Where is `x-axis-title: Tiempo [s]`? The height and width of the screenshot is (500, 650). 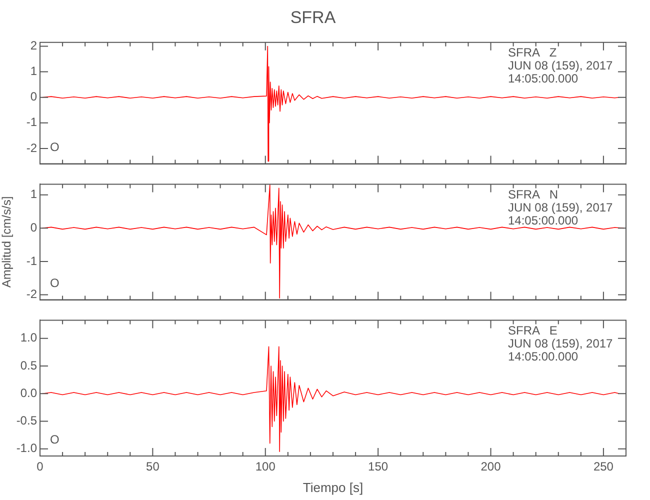 x-axis-title: Tiempo [s] is located at coordinates (333, 487).